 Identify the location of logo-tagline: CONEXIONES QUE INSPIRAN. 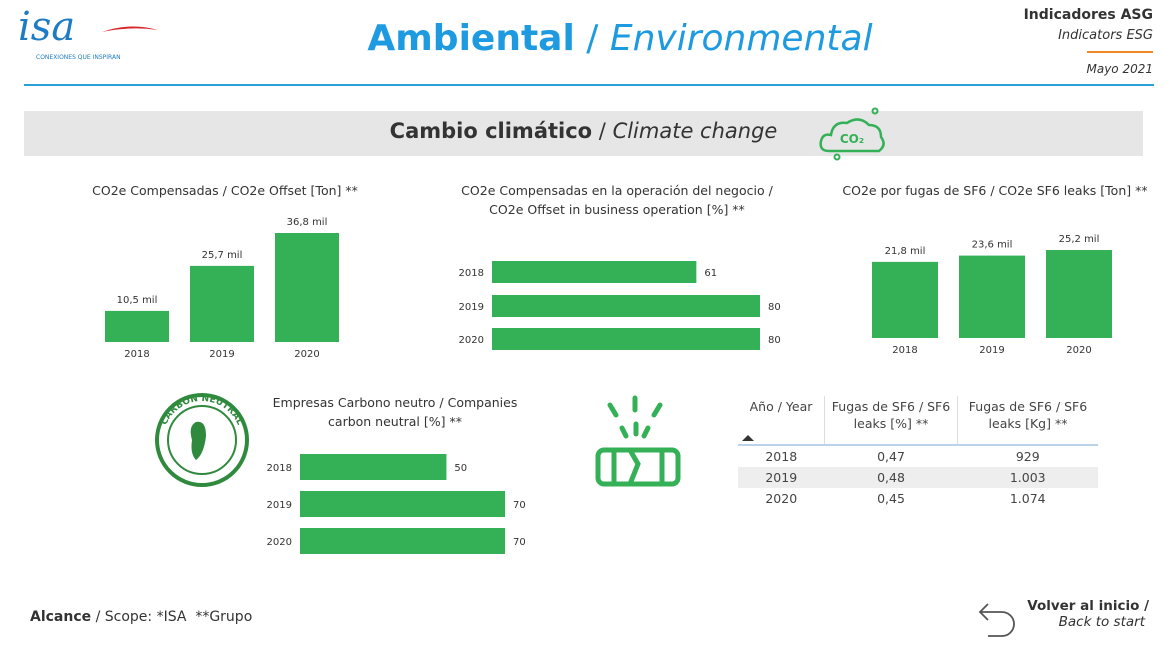
(78, 57).